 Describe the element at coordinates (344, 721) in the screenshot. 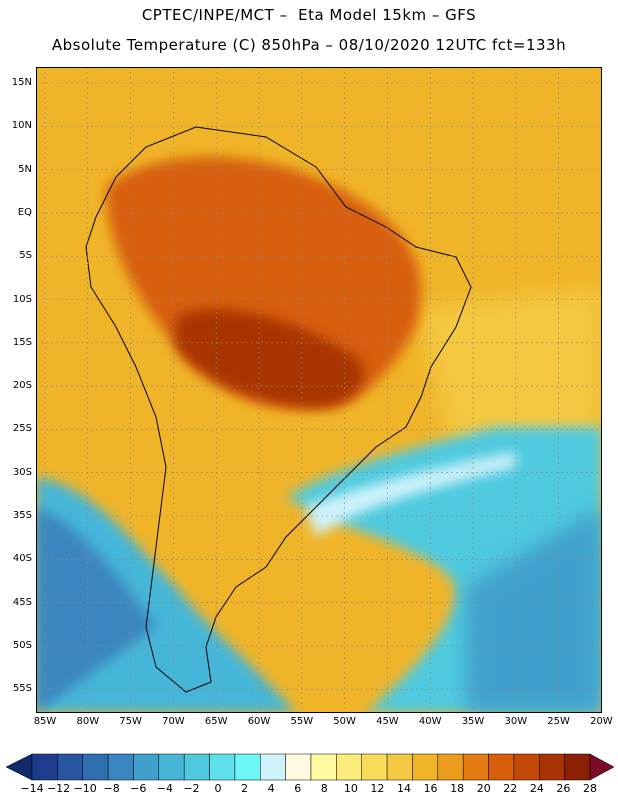

I see `longitude-label: 50W` at that location.